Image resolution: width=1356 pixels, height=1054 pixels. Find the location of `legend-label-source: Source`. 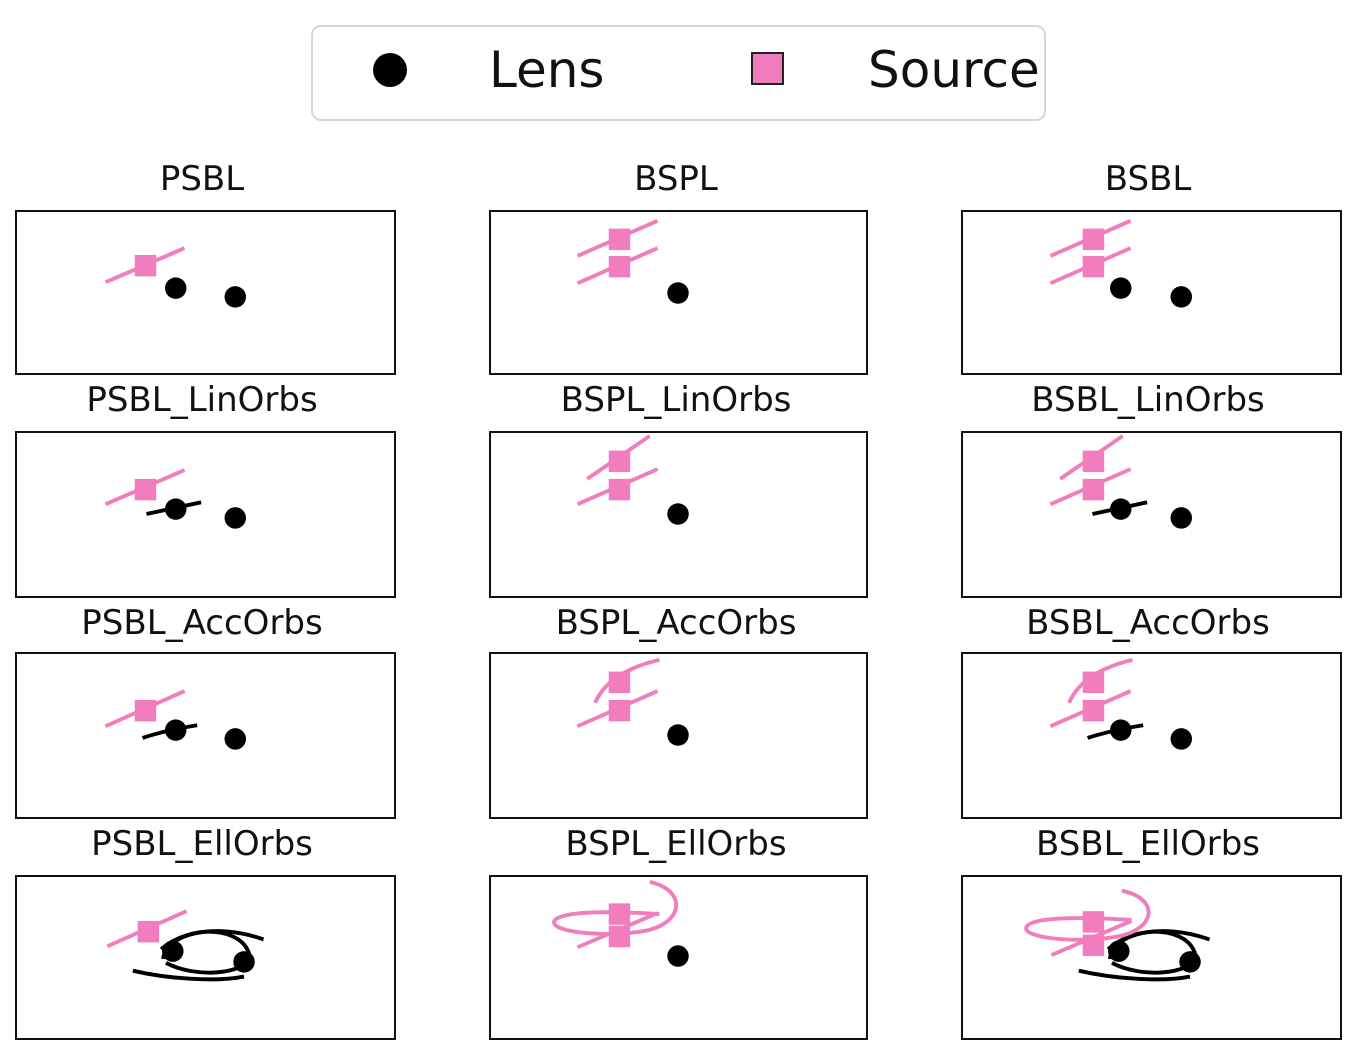

legend-label-source: Source is located at coordinates (954, 70).